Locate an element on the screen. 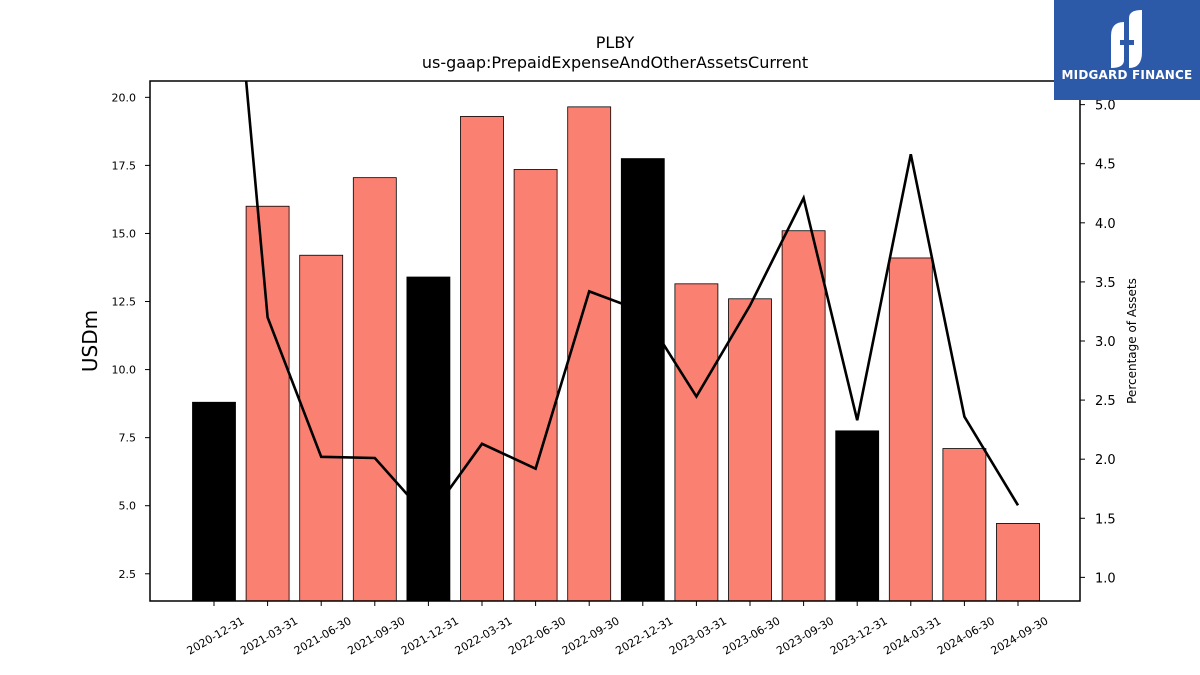 The image size is (1200, 675). y-tick-label: 15.0 is located at coordinates (124, 233).